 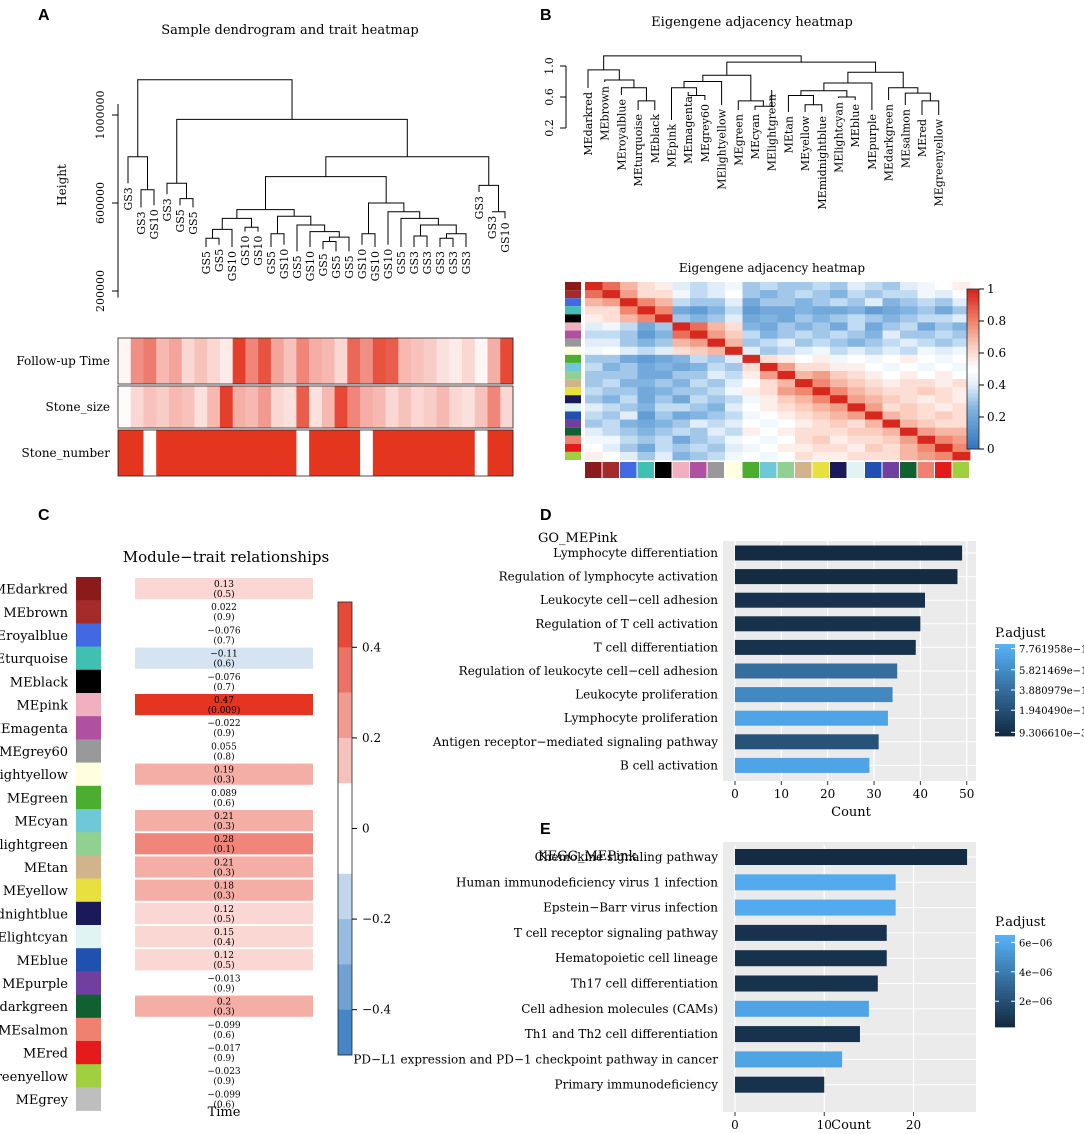 I want to click on b-colorbar-tick-label: 0.6, so click(x=996, y=353).